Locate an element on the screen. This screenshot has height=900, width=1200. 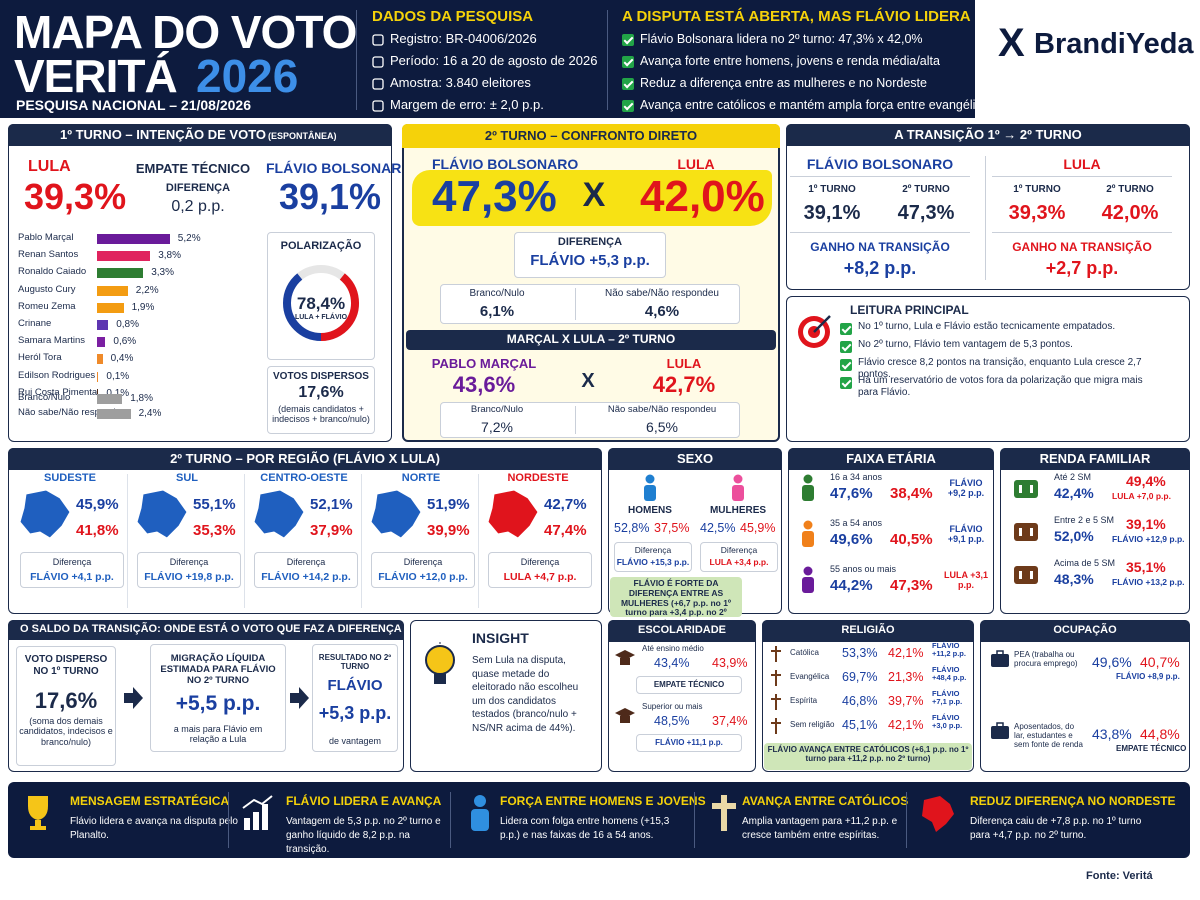
name: BrandiYeda is located at coordinates (1114, 44).